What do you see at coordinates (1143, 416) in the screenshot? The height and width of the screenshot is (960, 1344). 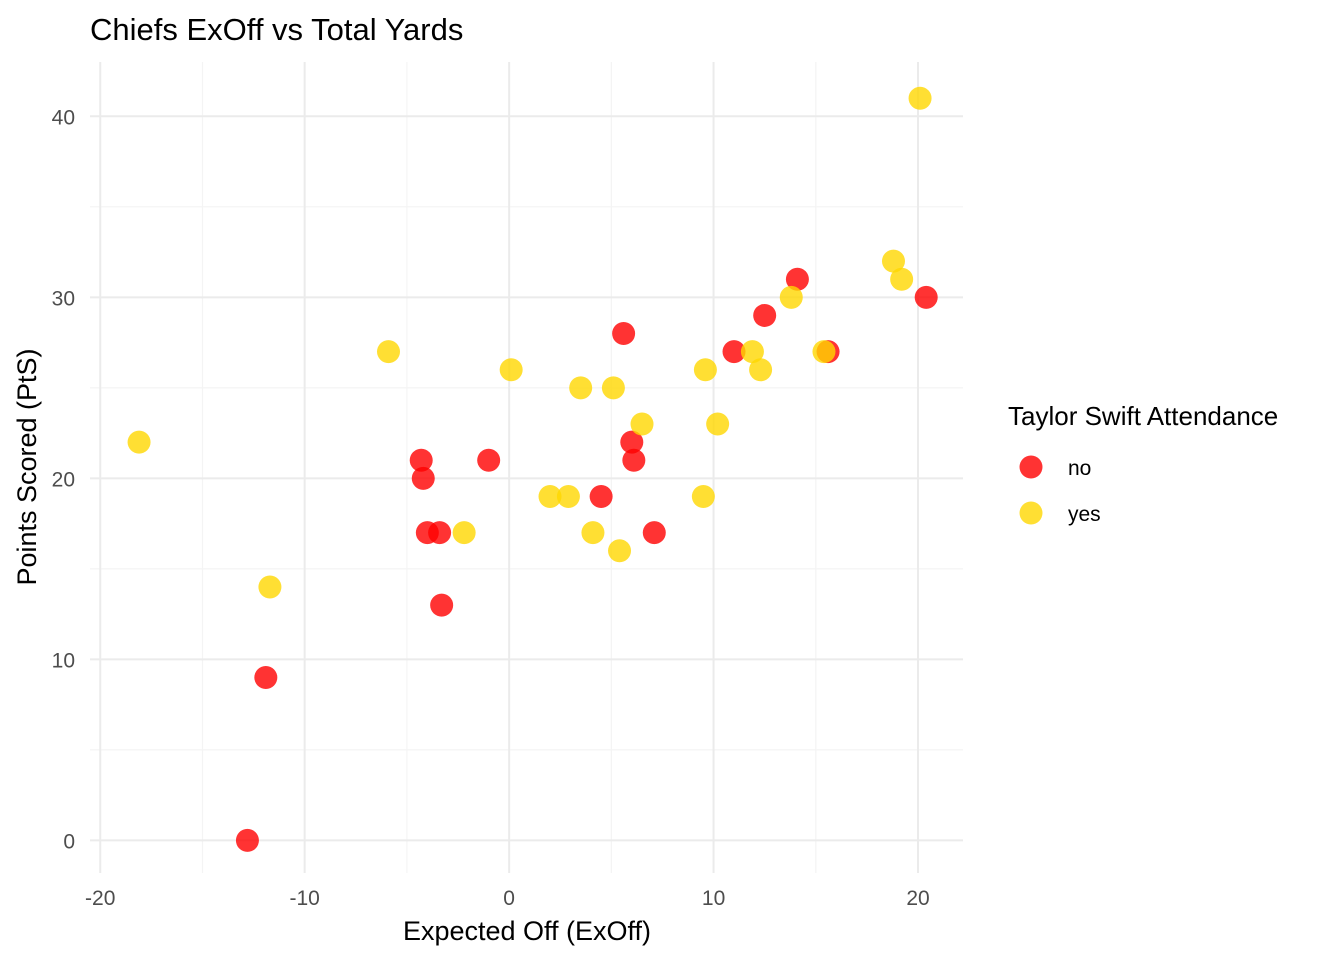 I see `legend-title: Taylor Swift Attendance` at bounding box center [1143, 416].